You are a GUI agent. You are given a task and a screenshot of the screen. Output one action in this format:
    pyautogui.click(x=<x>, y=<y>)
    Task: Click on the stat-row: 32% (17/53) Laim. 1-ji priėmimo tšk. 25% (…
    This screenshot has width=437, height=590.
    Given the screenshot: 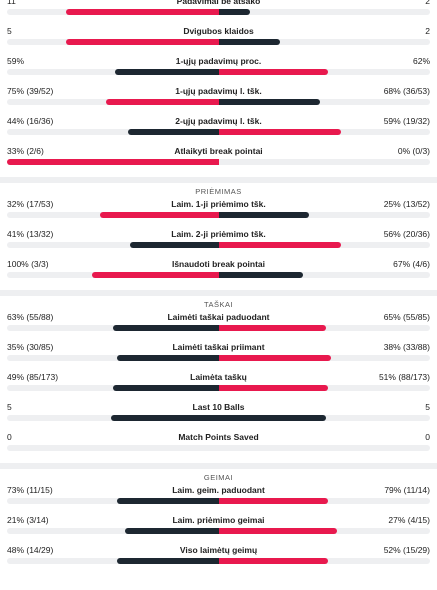 What is the action you would take?
    pyautogui.click(x=218, y=215)
    